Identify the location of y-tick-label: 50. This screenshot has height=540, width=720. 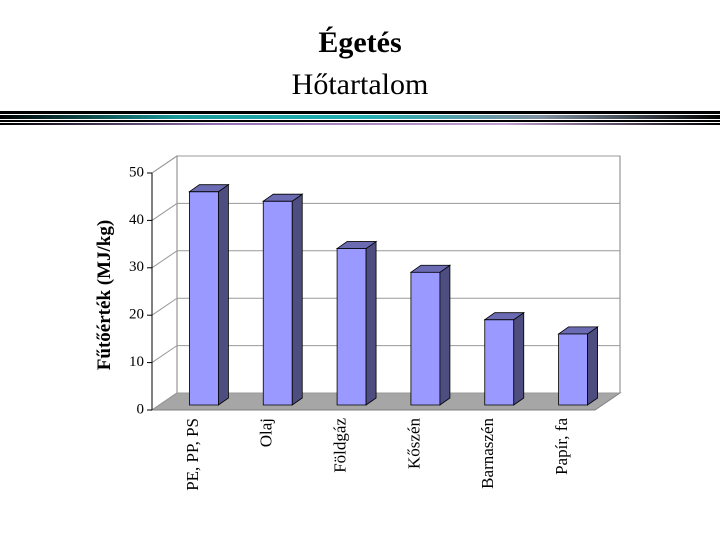
(136, 172).